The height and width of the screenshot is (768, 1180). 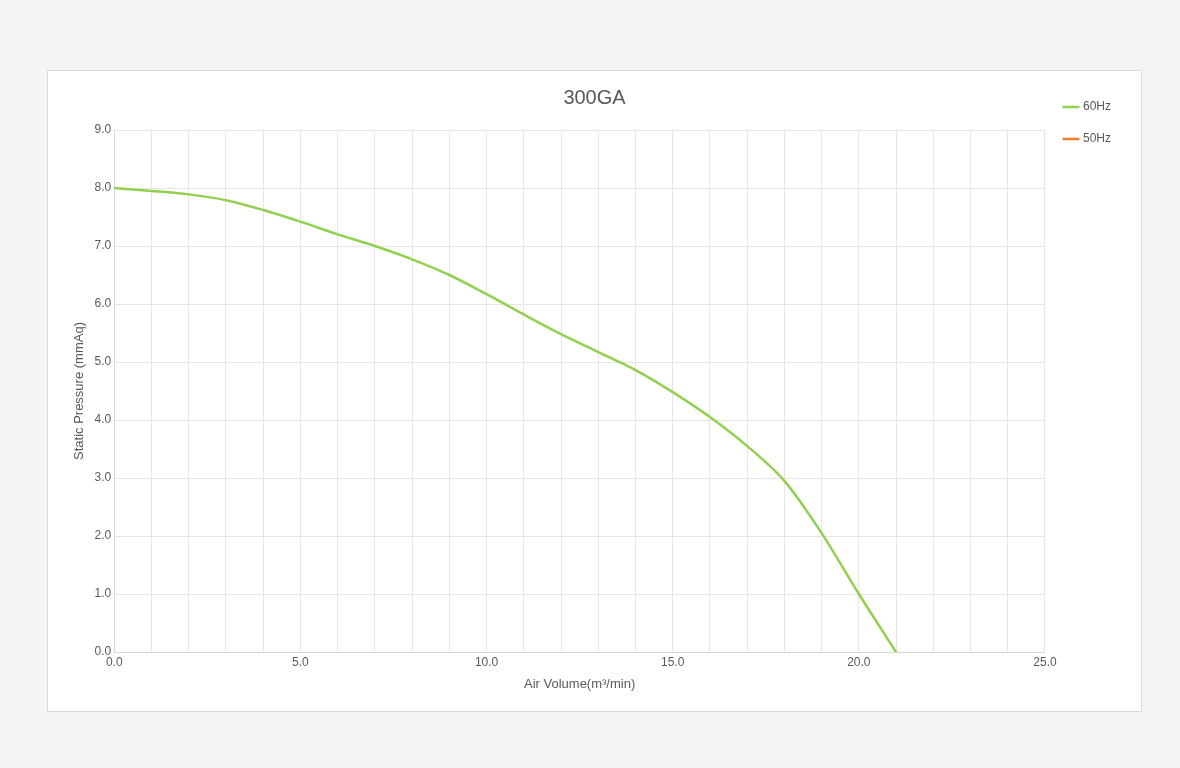 I want to click on y-axis-title: Static Pressure (mmAq), so click(x=79, y=391).